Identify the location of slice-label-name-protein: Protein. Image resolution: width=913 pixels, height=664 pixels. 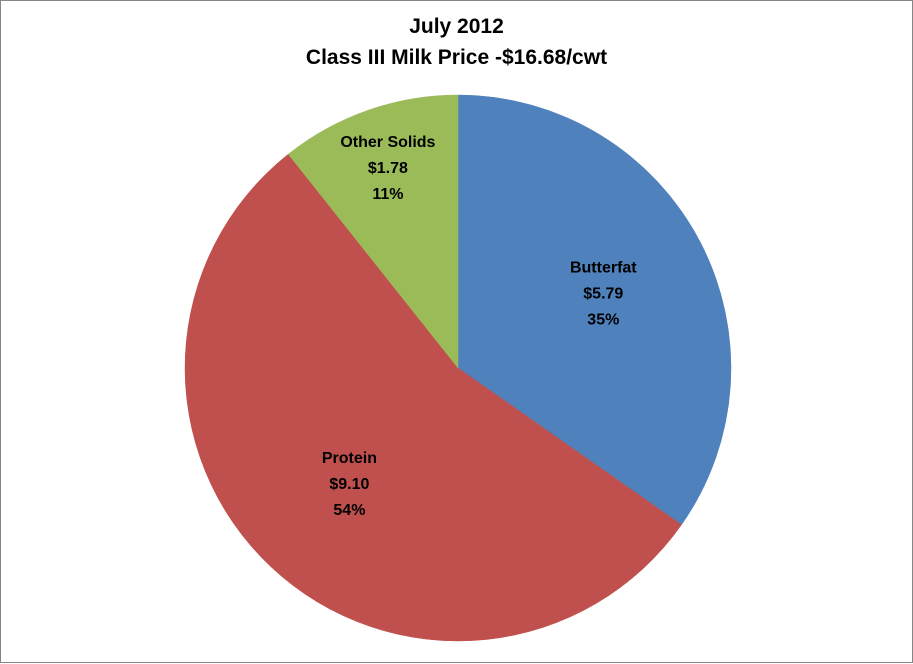
(349, 458).